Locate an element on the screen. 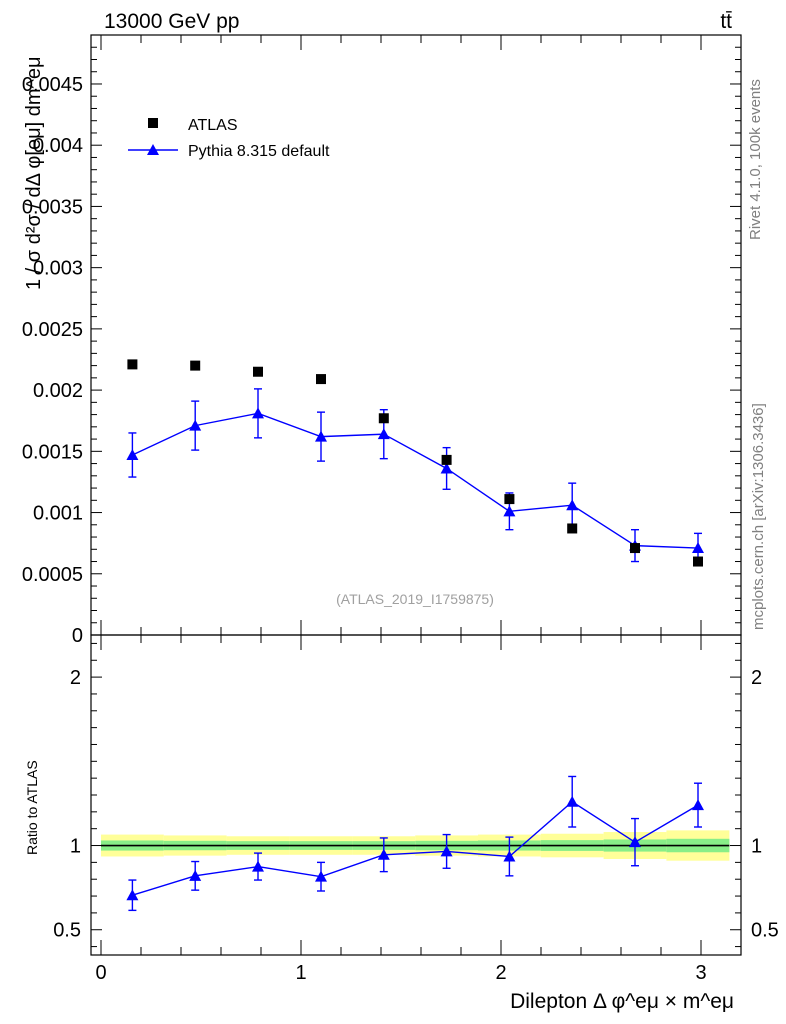 This screenshot has width=786, height=1024. ratio-y-tick-label: 2 is located at coordinates (75, 678).